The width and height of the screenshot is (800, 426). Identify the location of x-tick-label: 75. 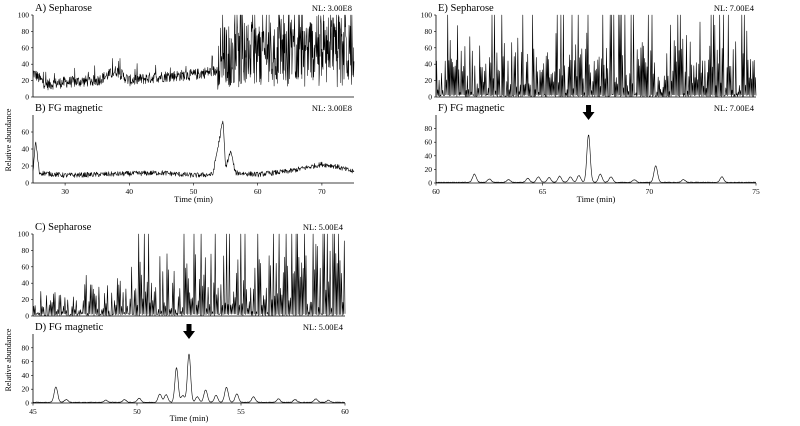
(756, 191).